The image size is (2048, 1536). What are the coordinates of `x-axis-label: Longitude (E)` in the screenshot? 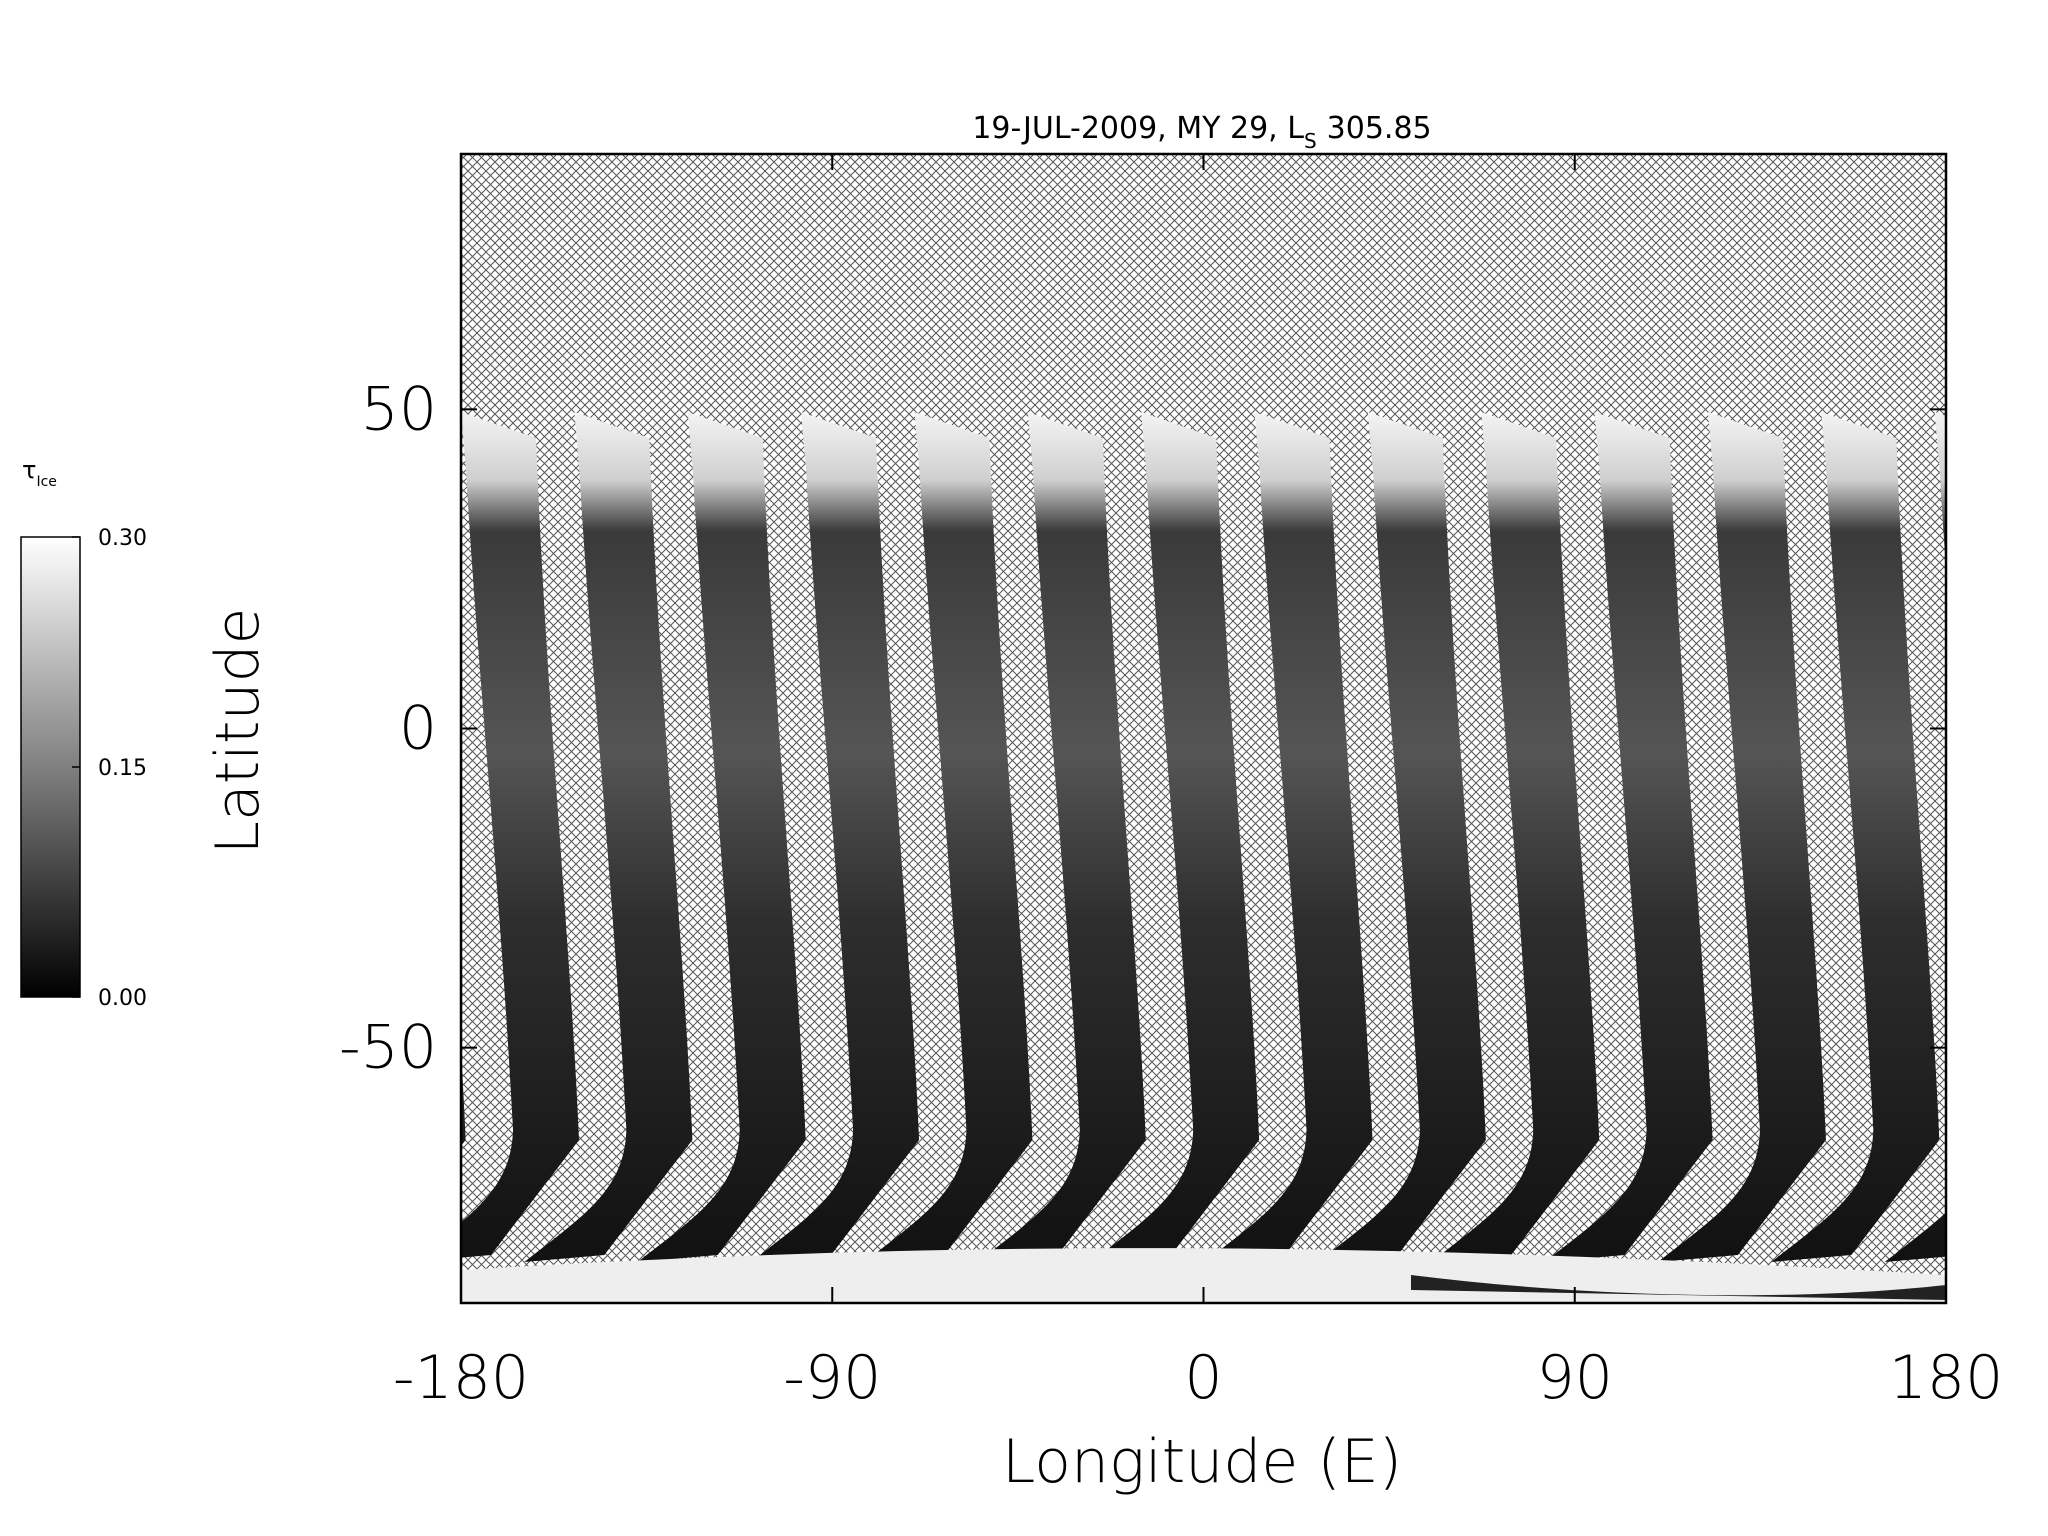 It's located at (1202, 1462).